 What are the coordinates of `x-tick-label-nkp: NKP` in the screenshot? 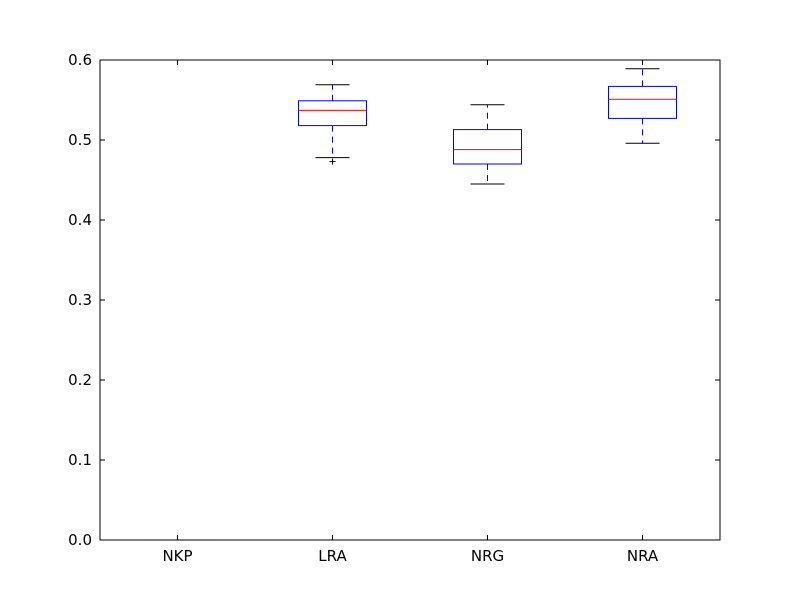 It's located at (177, 556).